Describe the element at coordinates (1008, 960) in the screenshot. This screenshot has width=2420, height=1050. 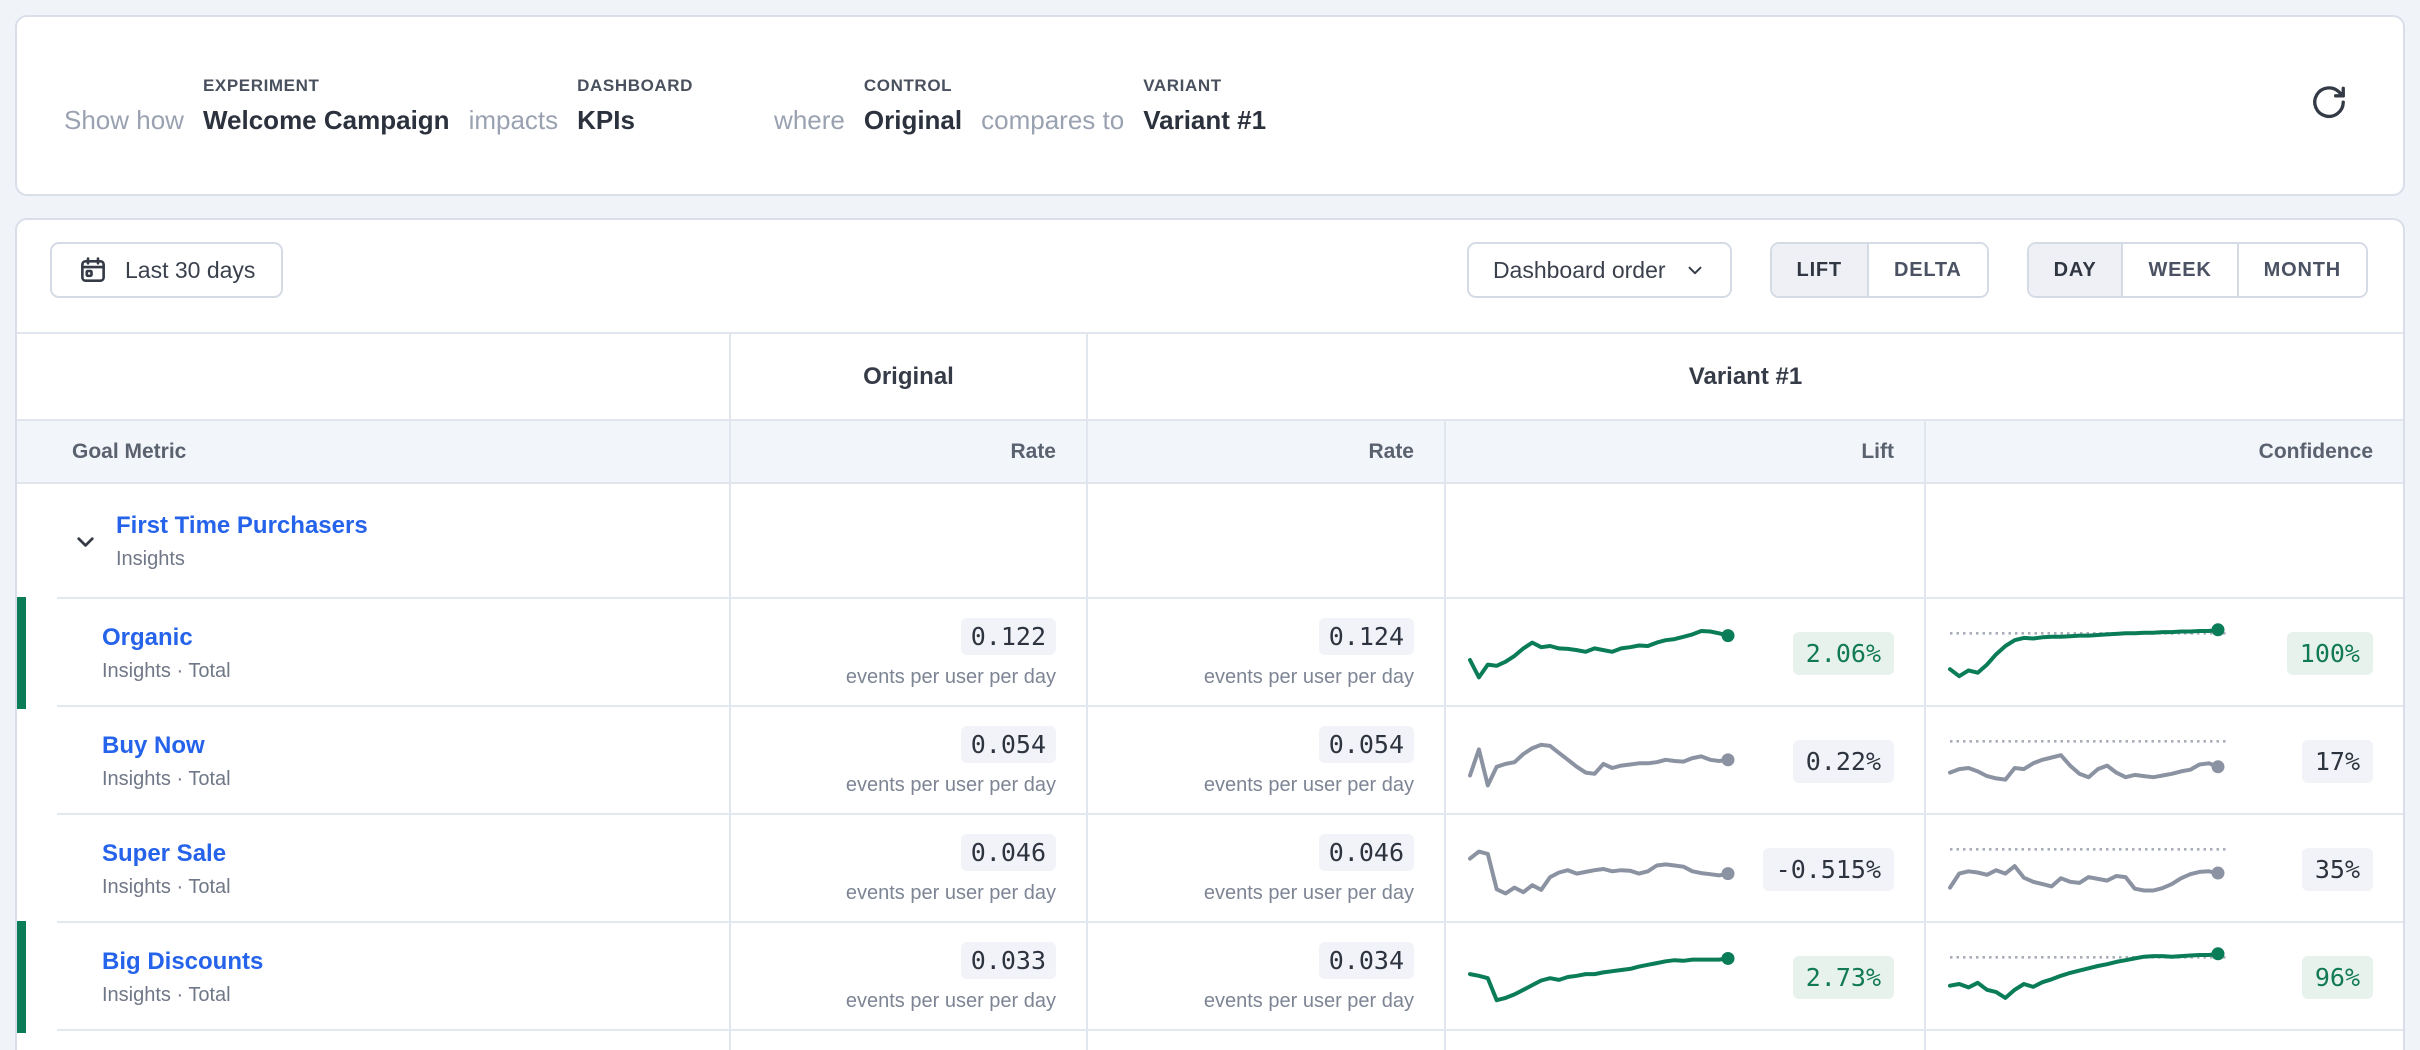
I see `original-rate-value: 0.033` at that location.